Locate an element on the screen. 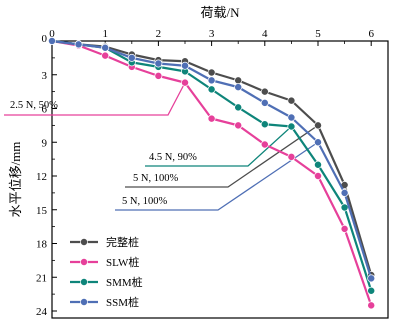 The width and height of the screenshot is (396, 325). legend-item: SMM桩 is located at coordinates (106, 282).